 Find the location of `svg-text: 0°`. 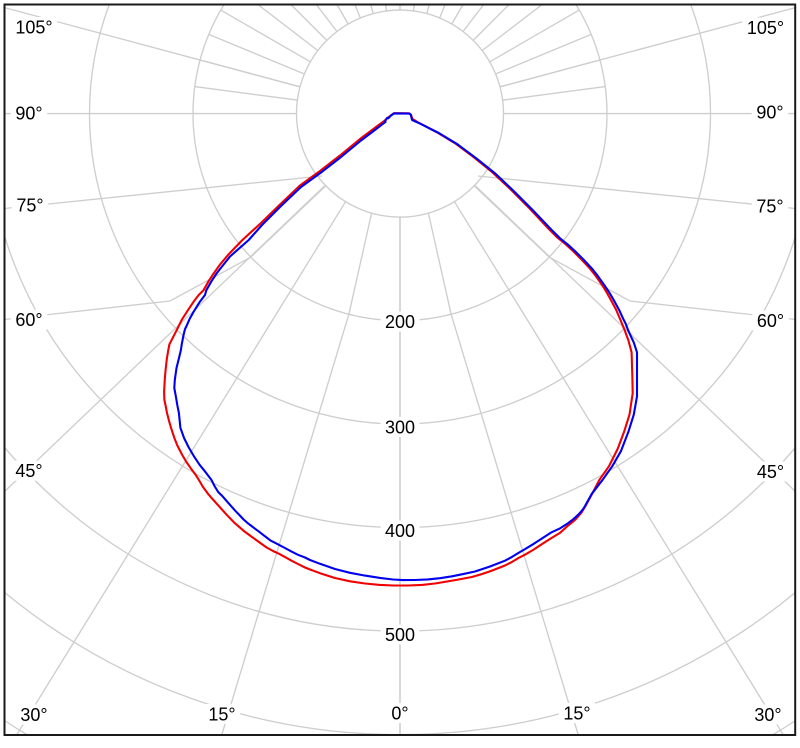

svg-text: 0° is located at coordinates (399, 713).